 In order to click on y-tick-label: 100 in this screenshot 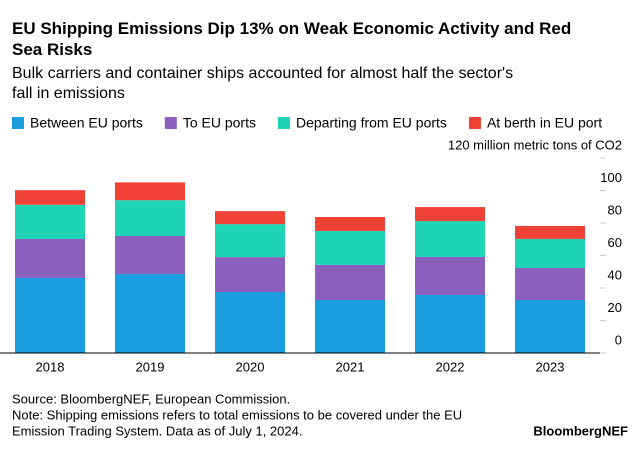, I will do `click(611, 177)`.